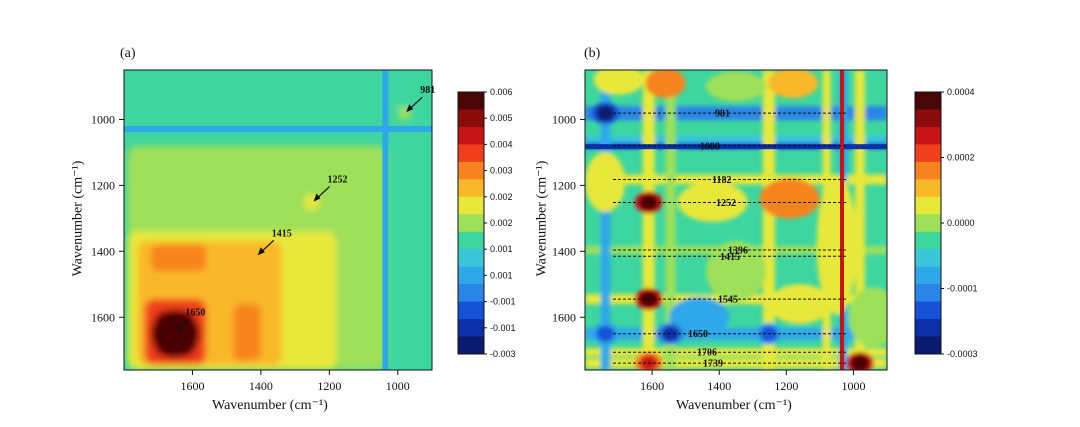 This screenshot has width=1080, height=427. I want to click on colorbar-tick-label: 0.004, so click(501, 144).